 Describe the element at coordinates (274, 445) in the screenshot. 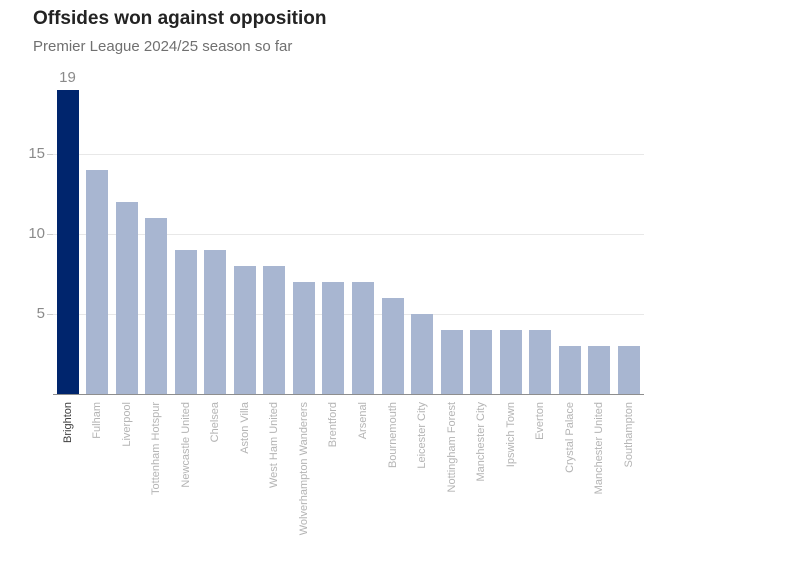

I see `x-axis-label-west-ham-united: West Ham United` at that location.